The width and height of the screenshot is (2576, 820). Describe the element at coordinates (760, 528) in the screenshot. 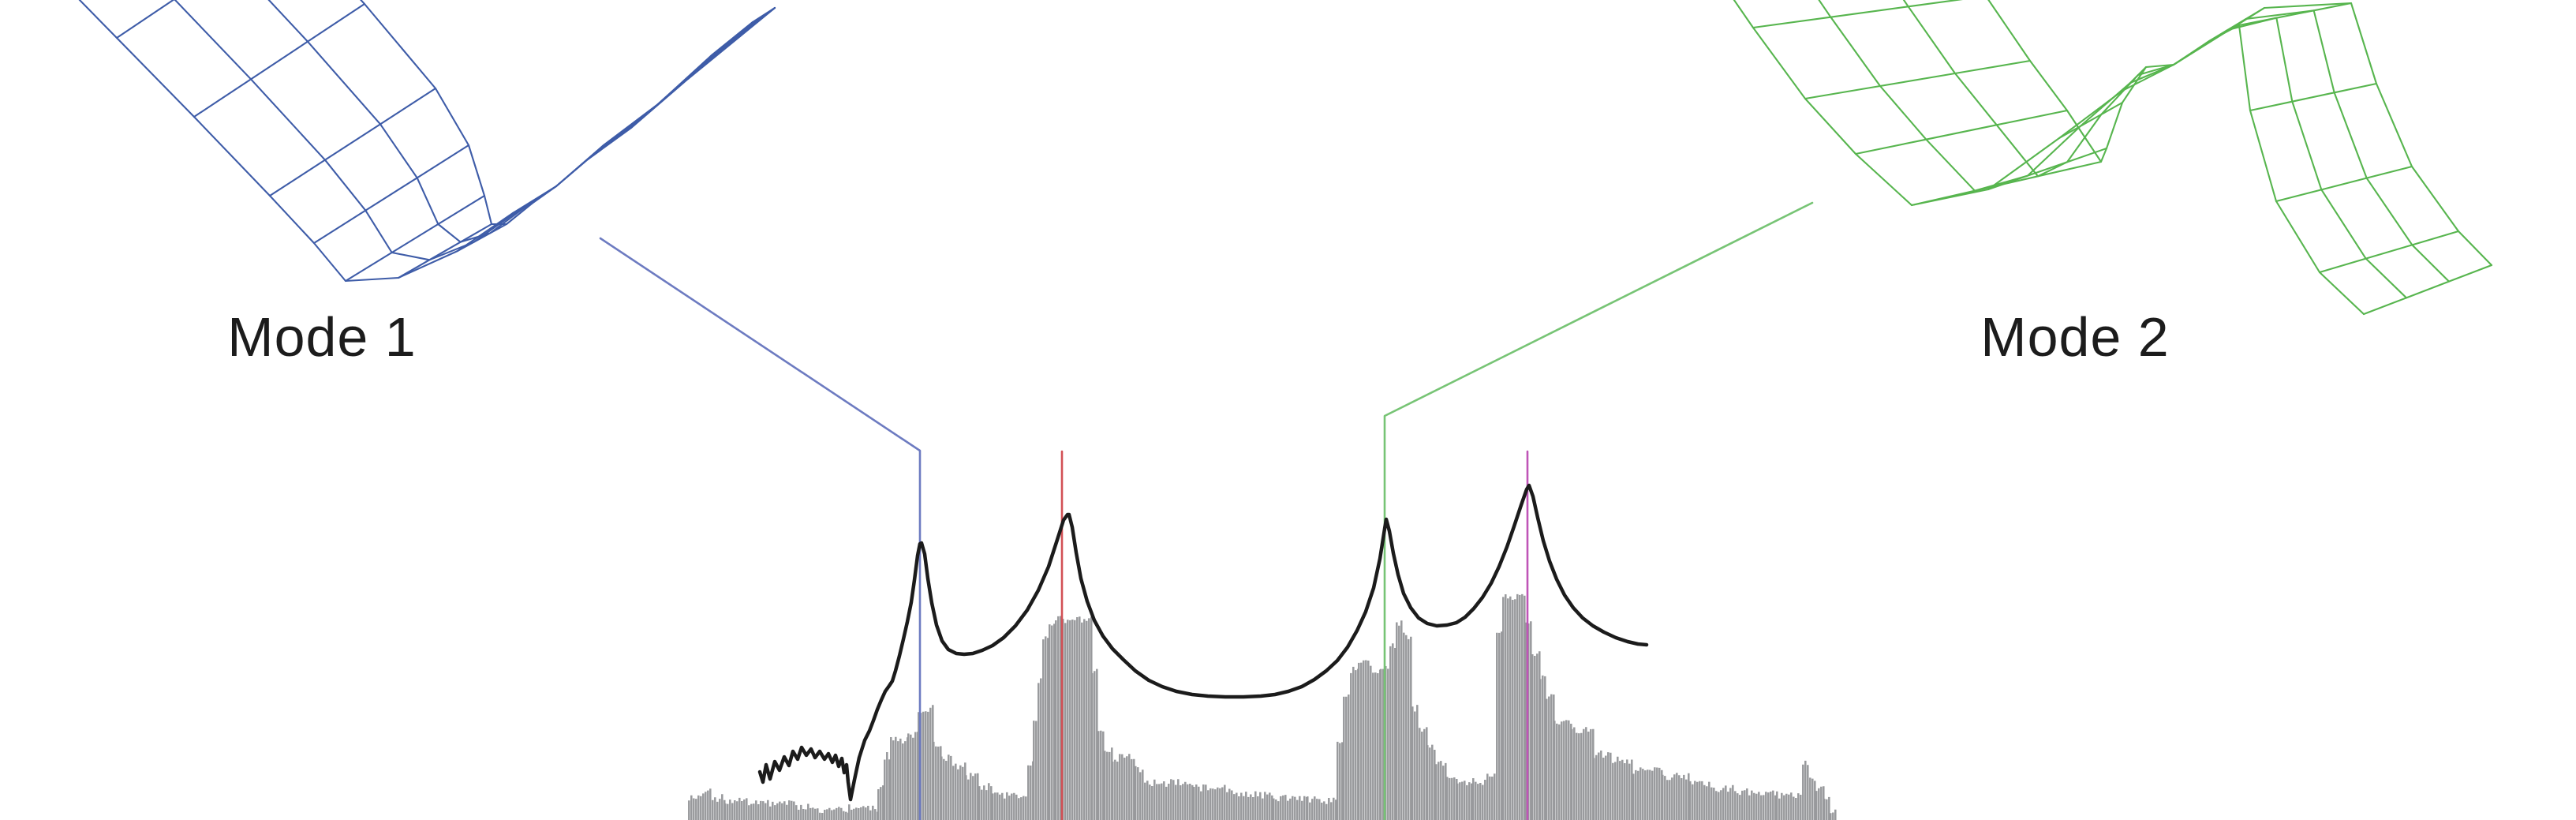

I see `mode-1-frequency-line` at that location.